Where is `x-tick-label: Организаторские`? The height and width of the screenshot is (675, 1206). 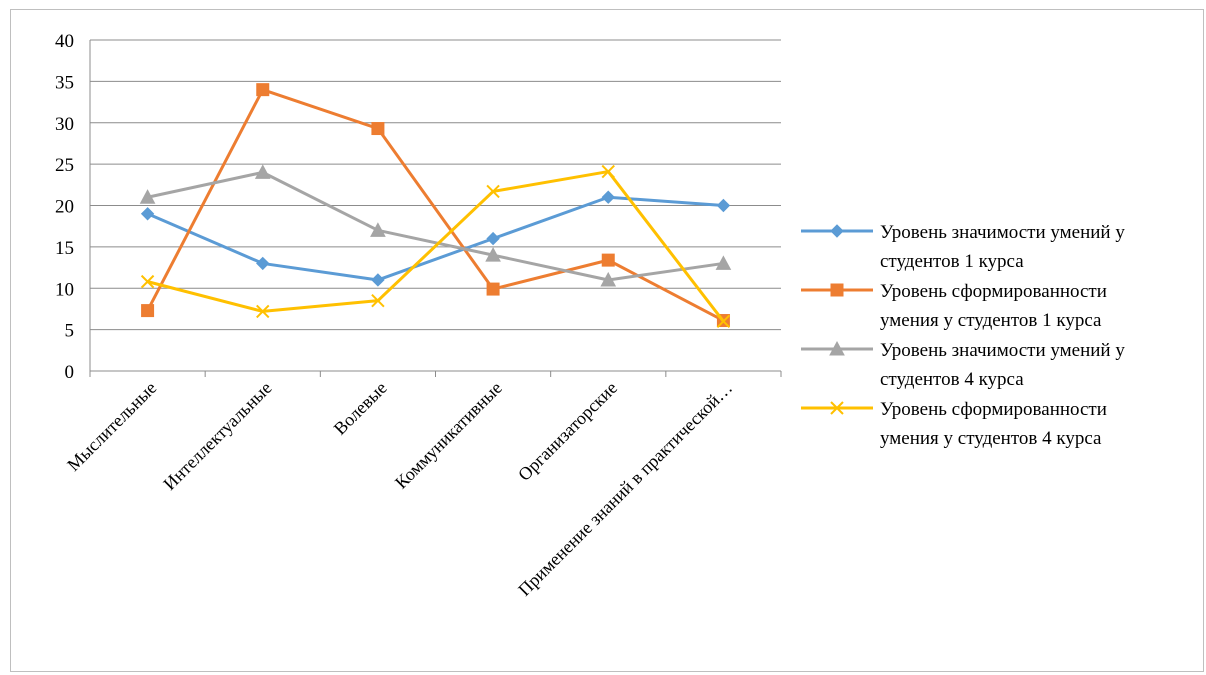 x-tick-label: Организаторские is located at coordinates (567, 431).